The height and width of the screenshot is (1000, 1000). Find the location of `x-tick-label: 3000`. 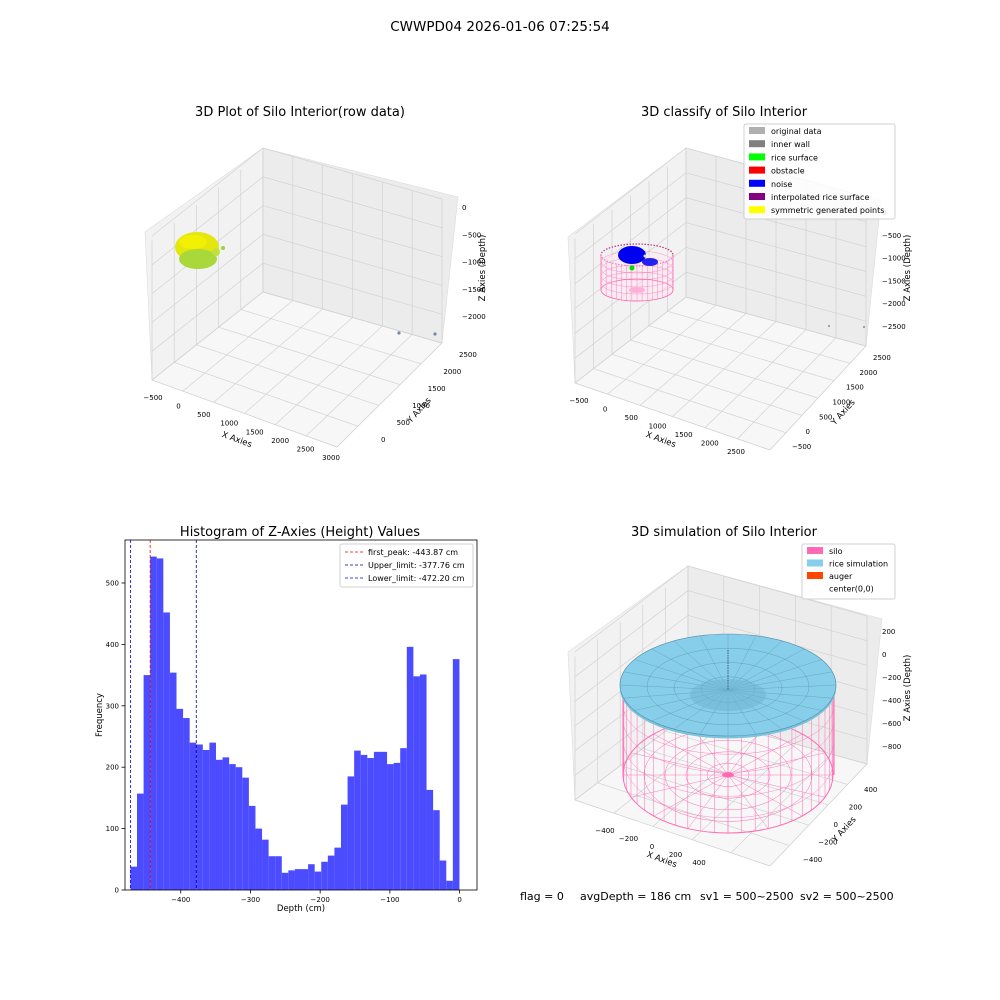

x-tick-label: 3000 is located at coordinates (331, 458).